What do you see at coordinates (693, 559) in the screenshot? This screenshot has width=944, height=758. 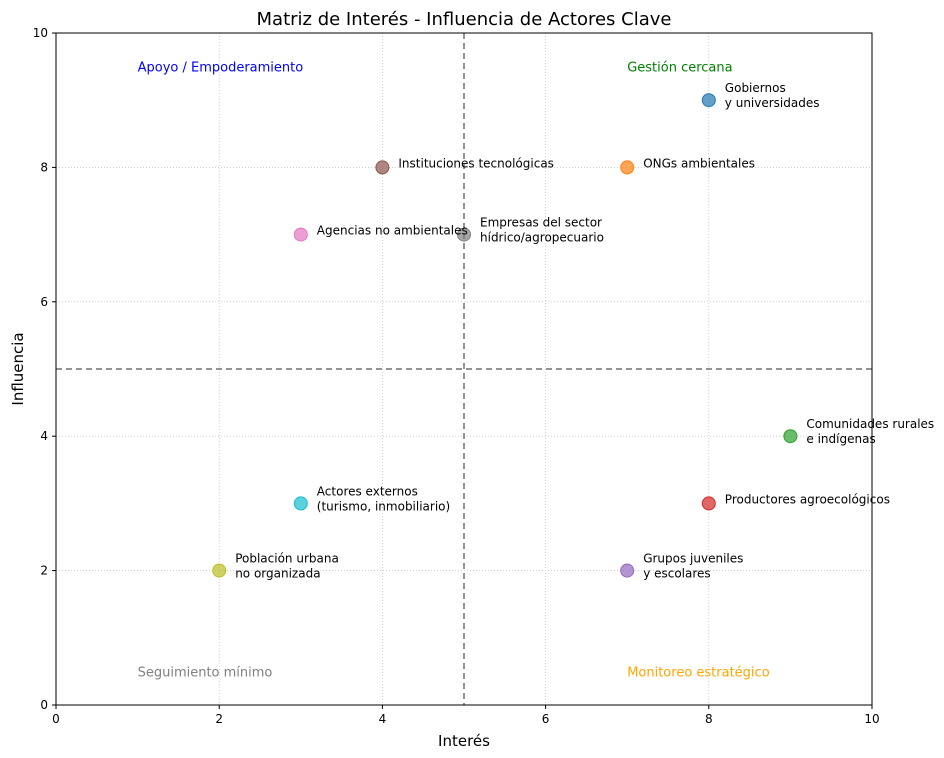 I see `point-label: Grupos juveniles` at bounding box center [693, 559].